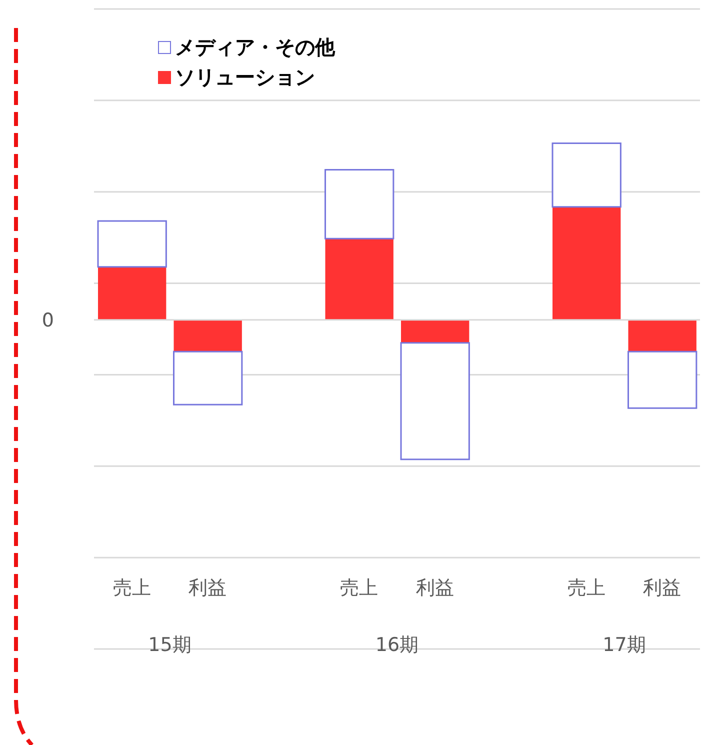  Describe the element at coordinates (170, 645) in the screenshot. I see `text: 15期` at that location.